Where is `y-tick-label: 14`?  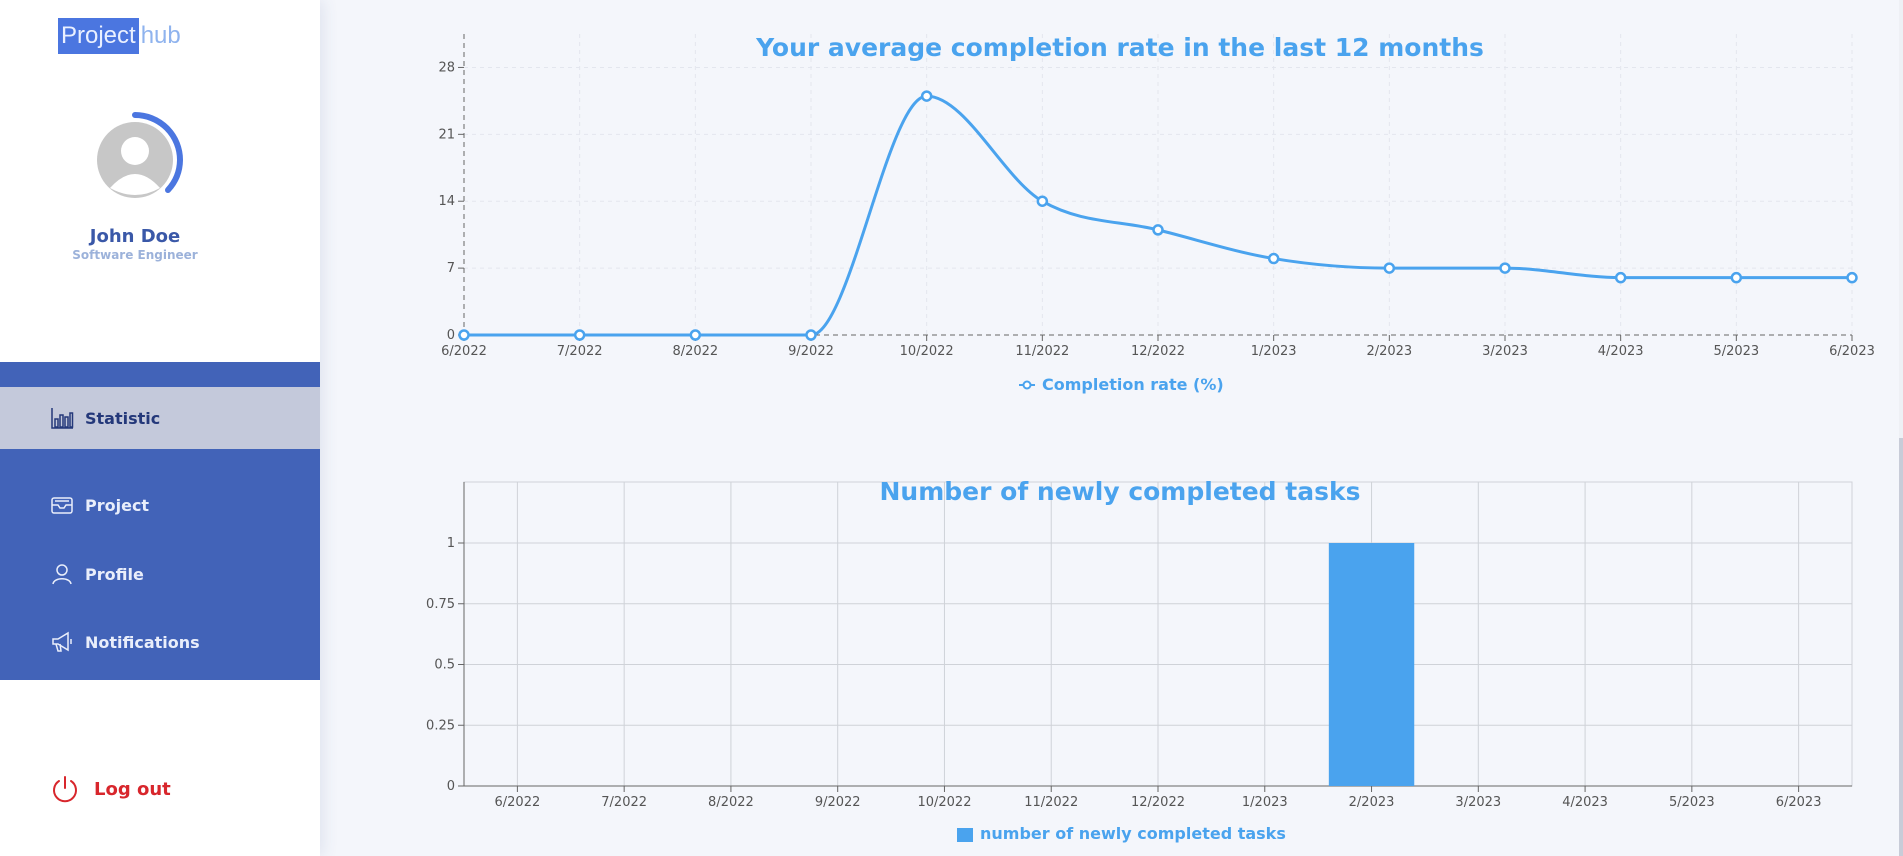 y-tick-label: 14 is located at coordinates (446, 201).